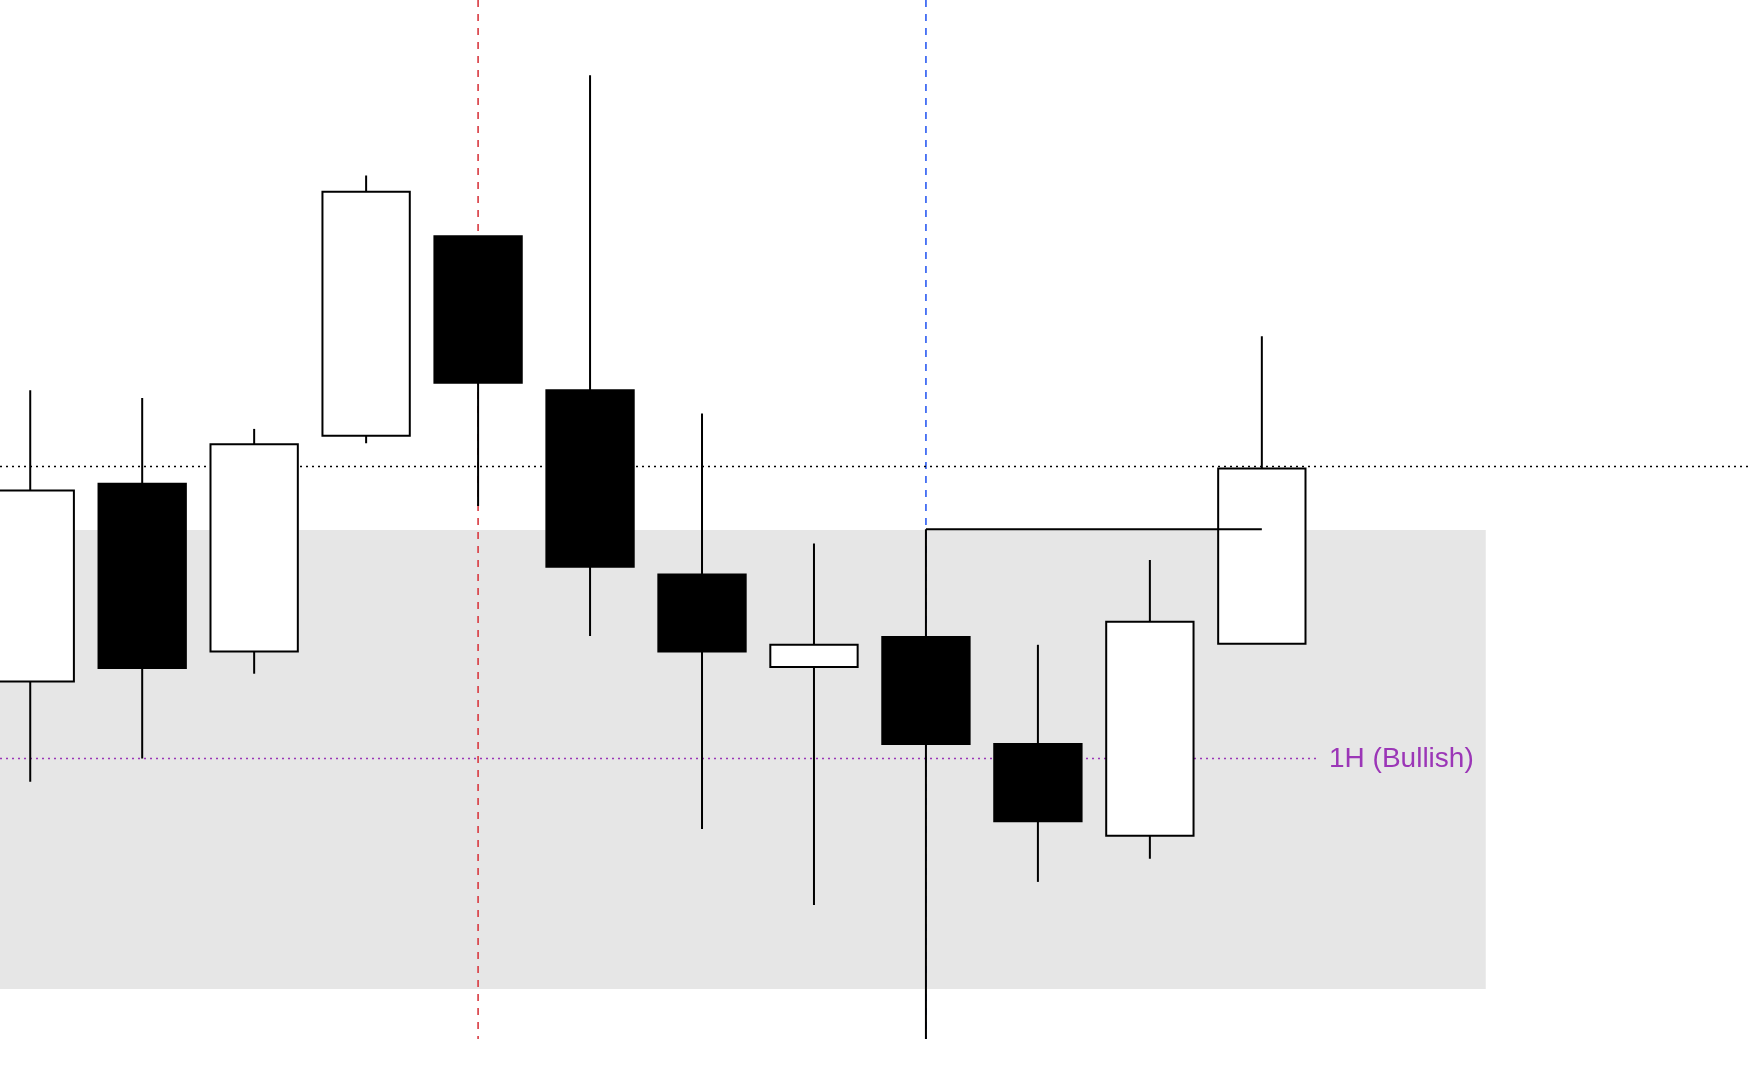  What do you see at coordinates (814, 724) in the screenshot?
I see `candlestick` at bounding box center [814, 724].